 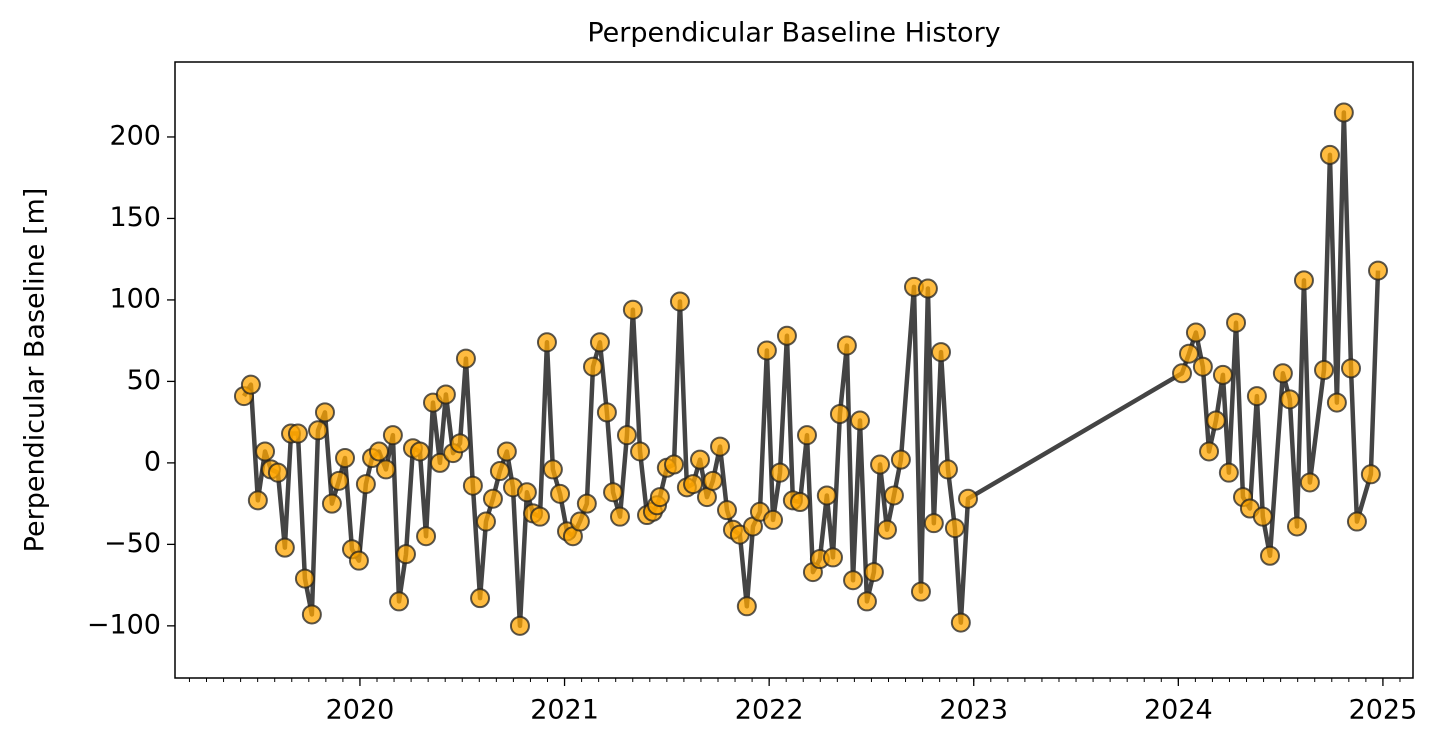 I want to click on y-tick-label: 200, so click(x=135, y=135).